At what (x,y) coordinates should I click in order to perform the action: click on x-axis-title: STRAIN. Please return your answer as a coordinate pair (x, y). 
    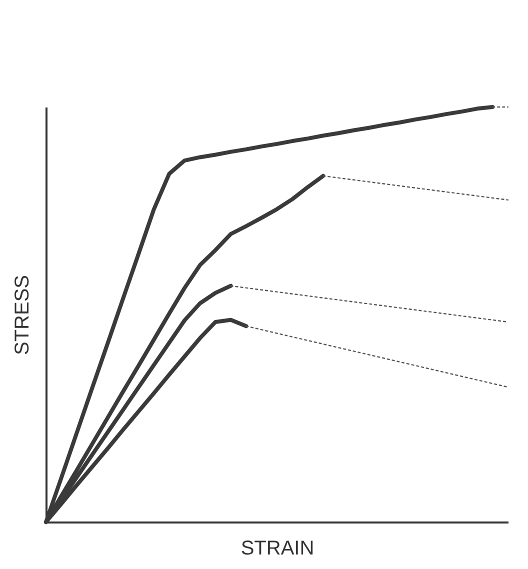
    Looking at the image, I should click on (277, 549).